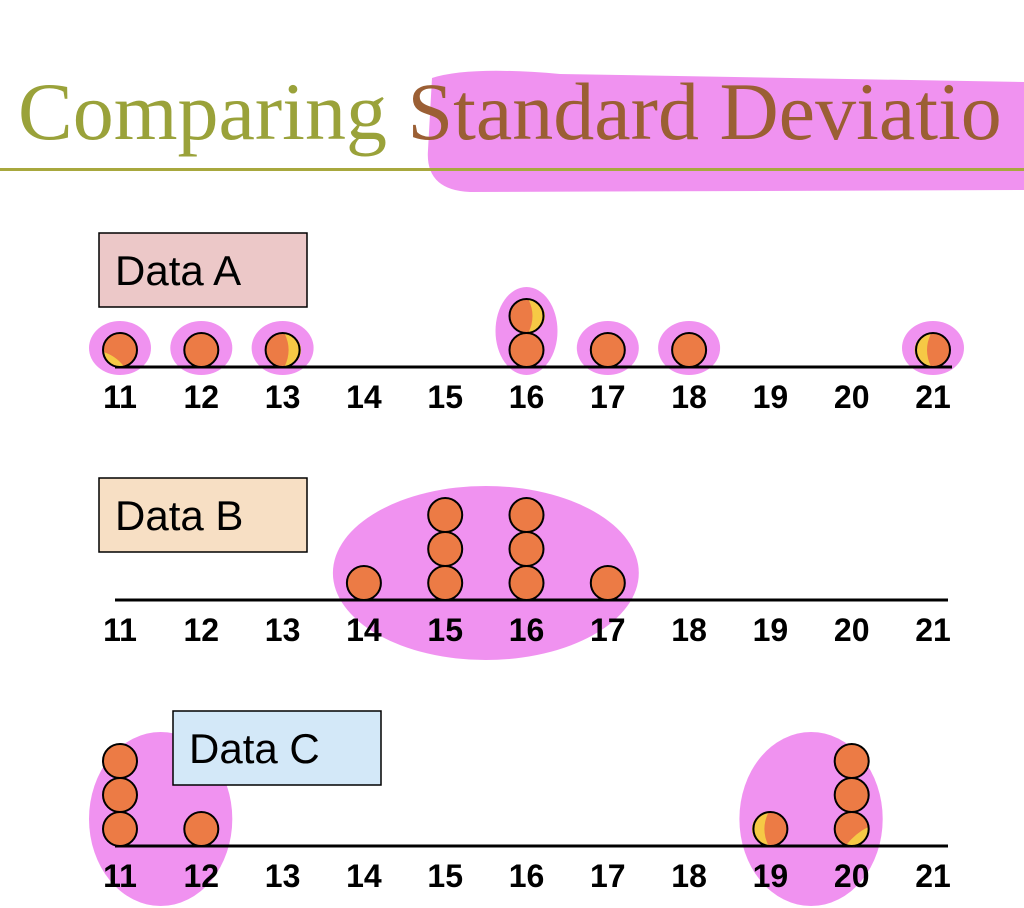 Image resolution: width=1024 pixels, height=908 pixels. I want to click on title-part-highlighted: Standard Deviatio, so click(704, 111).